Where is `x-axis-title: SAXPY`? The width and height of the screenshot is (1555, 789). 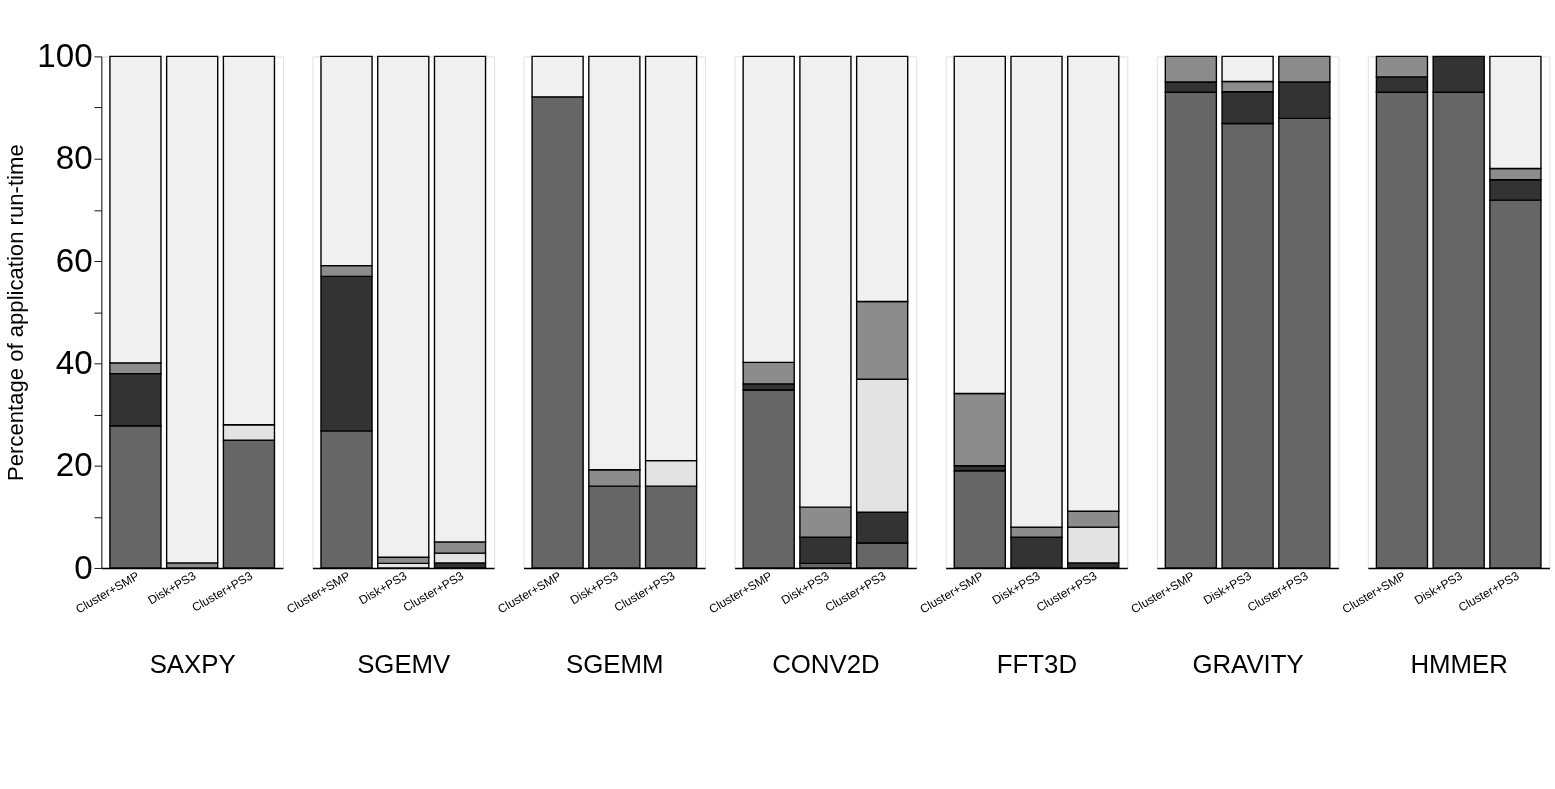 x-axis-title: SAXPY is located at coordinates (192, 664).